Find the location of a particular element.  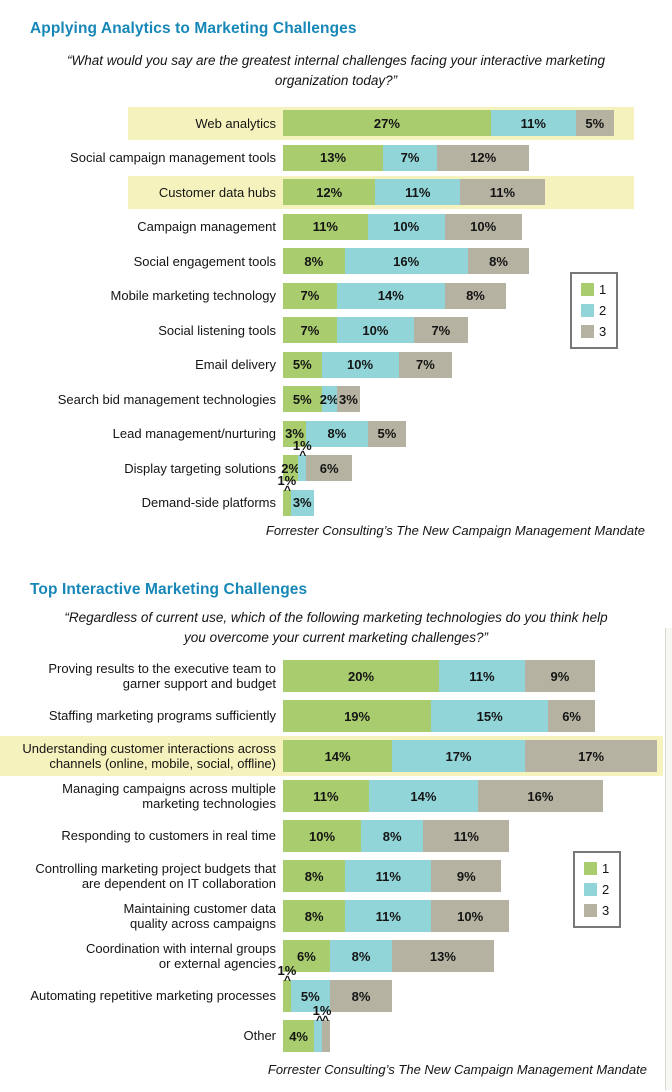

segment-value-label: 3% is located at coordinates (294, 434).